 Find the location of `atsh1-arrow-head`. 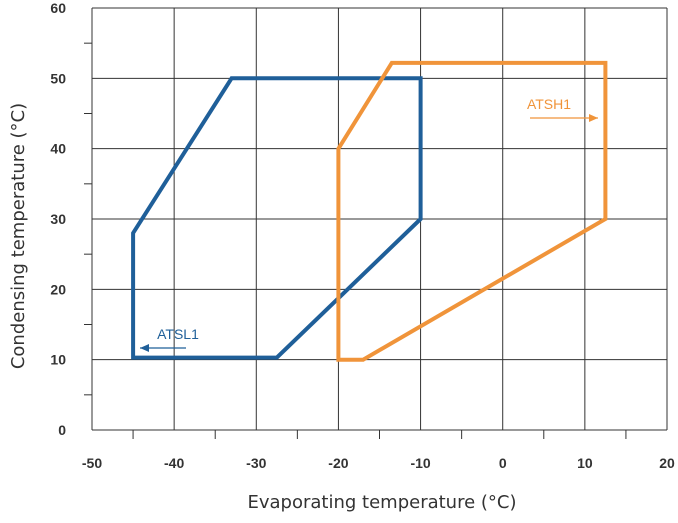

atsh1-arrow-head is located at coordinates (593, 118).